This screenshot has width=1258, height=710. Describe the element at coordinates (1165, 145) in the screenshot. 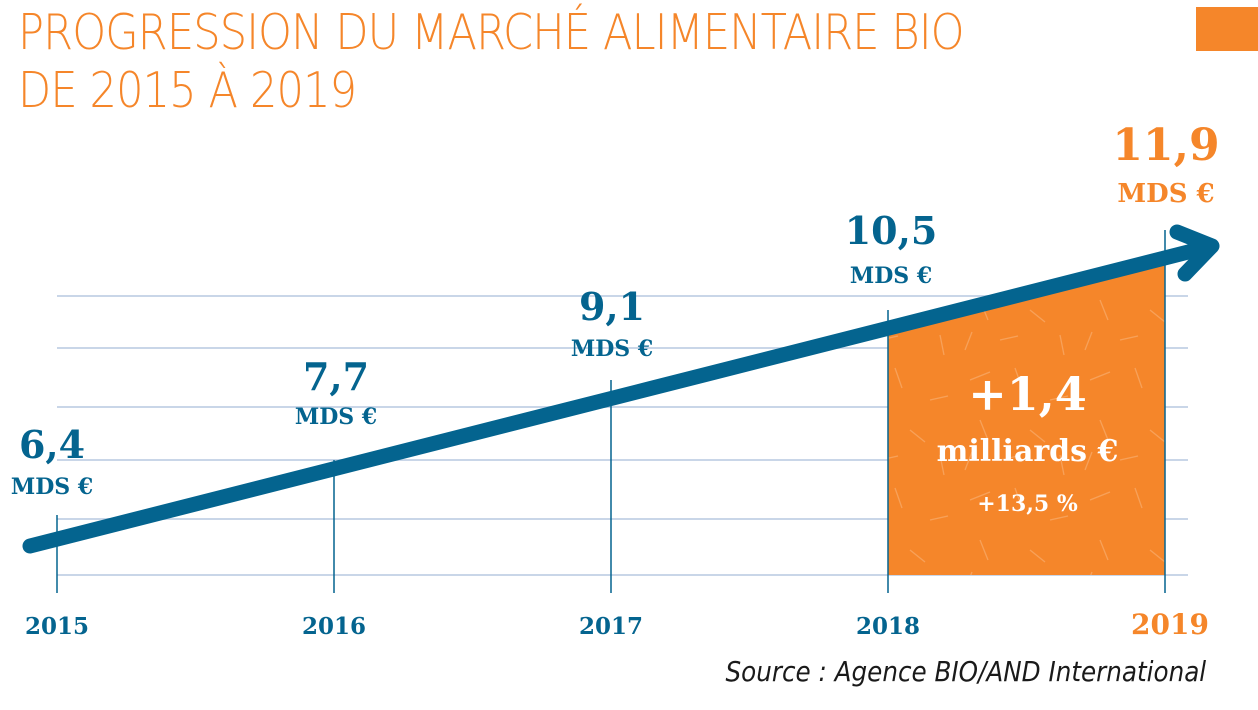

I see `value-label-2019: 11,9` at that location.